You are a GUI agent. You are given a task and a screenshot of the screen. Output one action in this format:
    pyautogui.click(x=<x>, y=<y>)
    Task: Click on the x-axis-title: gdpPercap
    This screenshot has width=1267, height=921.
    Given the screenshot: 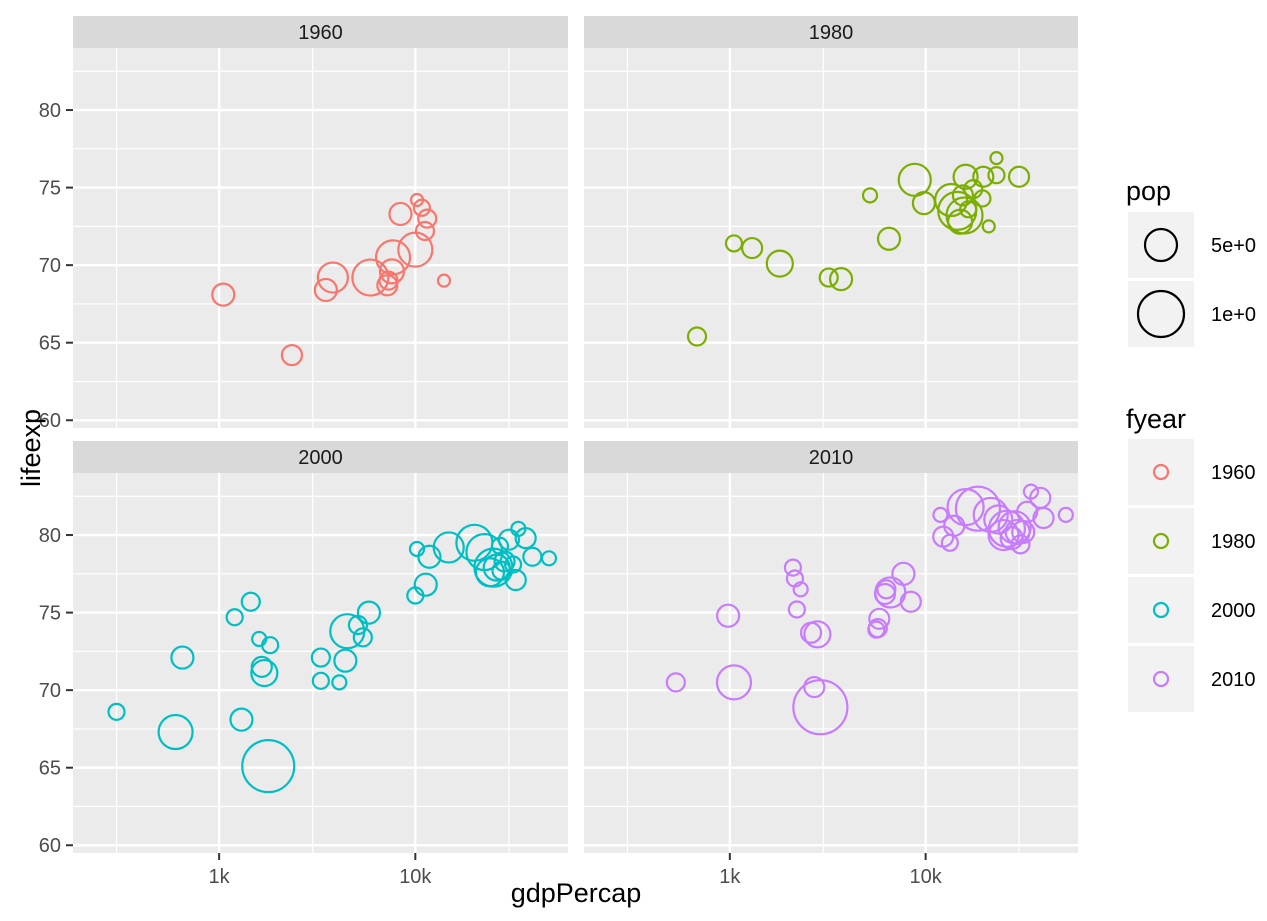 What is the action you would take?
    pyautogui.click(x=576, y=893)
    